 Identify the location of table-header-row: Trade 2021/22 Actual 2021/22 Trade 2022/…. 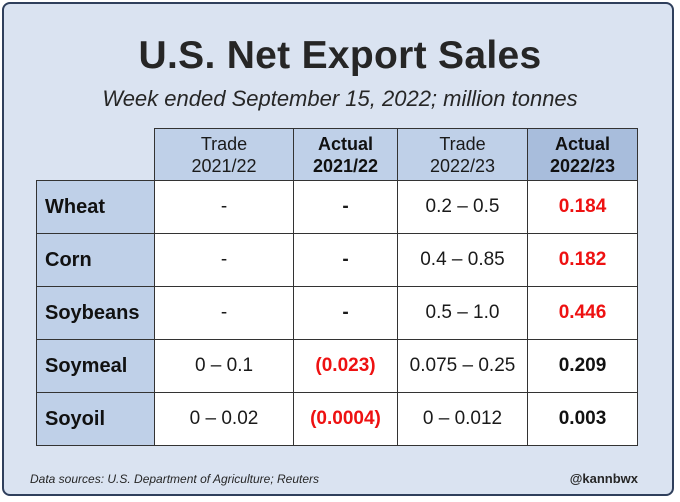
(337, 154).